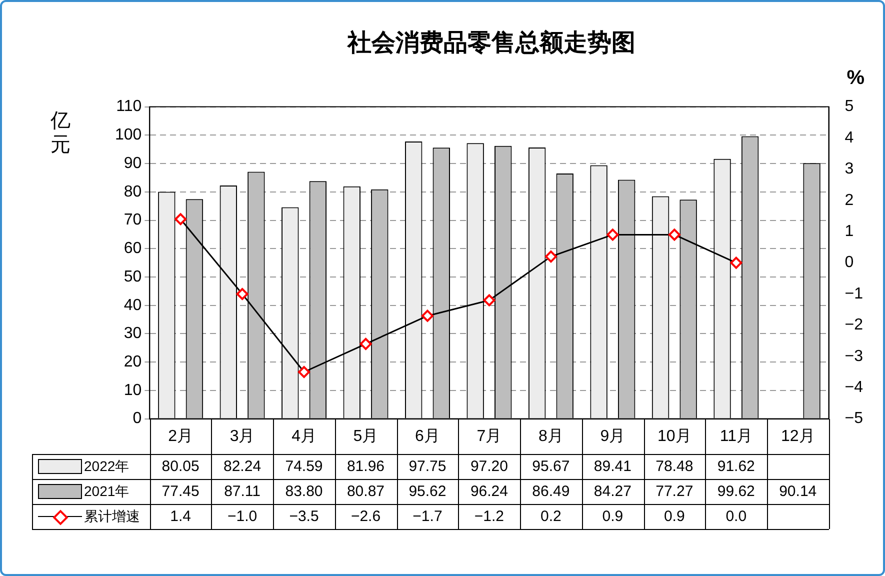 This screenshot has width=885, height=576. Describe the element at coordinates (849, 107) in the screenshot. I see `y2-tick-label: 5` at that location.